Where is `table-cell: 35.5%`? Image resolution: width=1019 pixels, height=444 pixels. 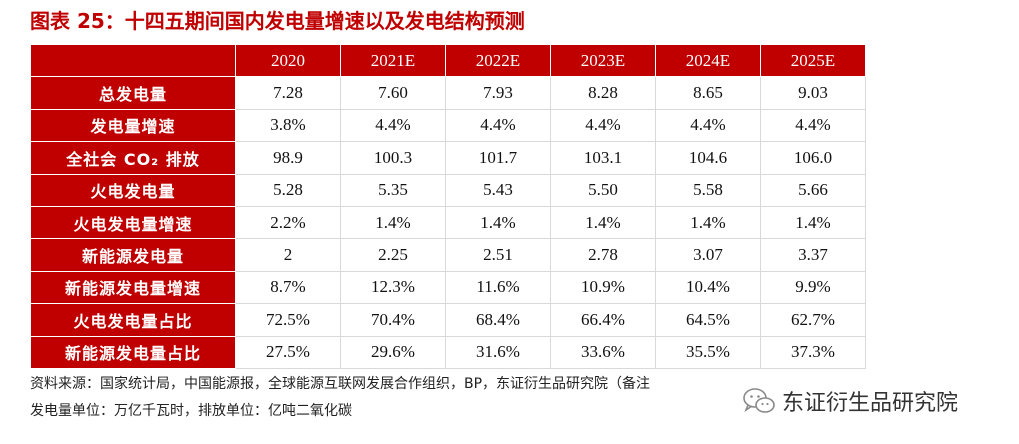
table-cell: 35.5% is located at coordinates (708, 352).